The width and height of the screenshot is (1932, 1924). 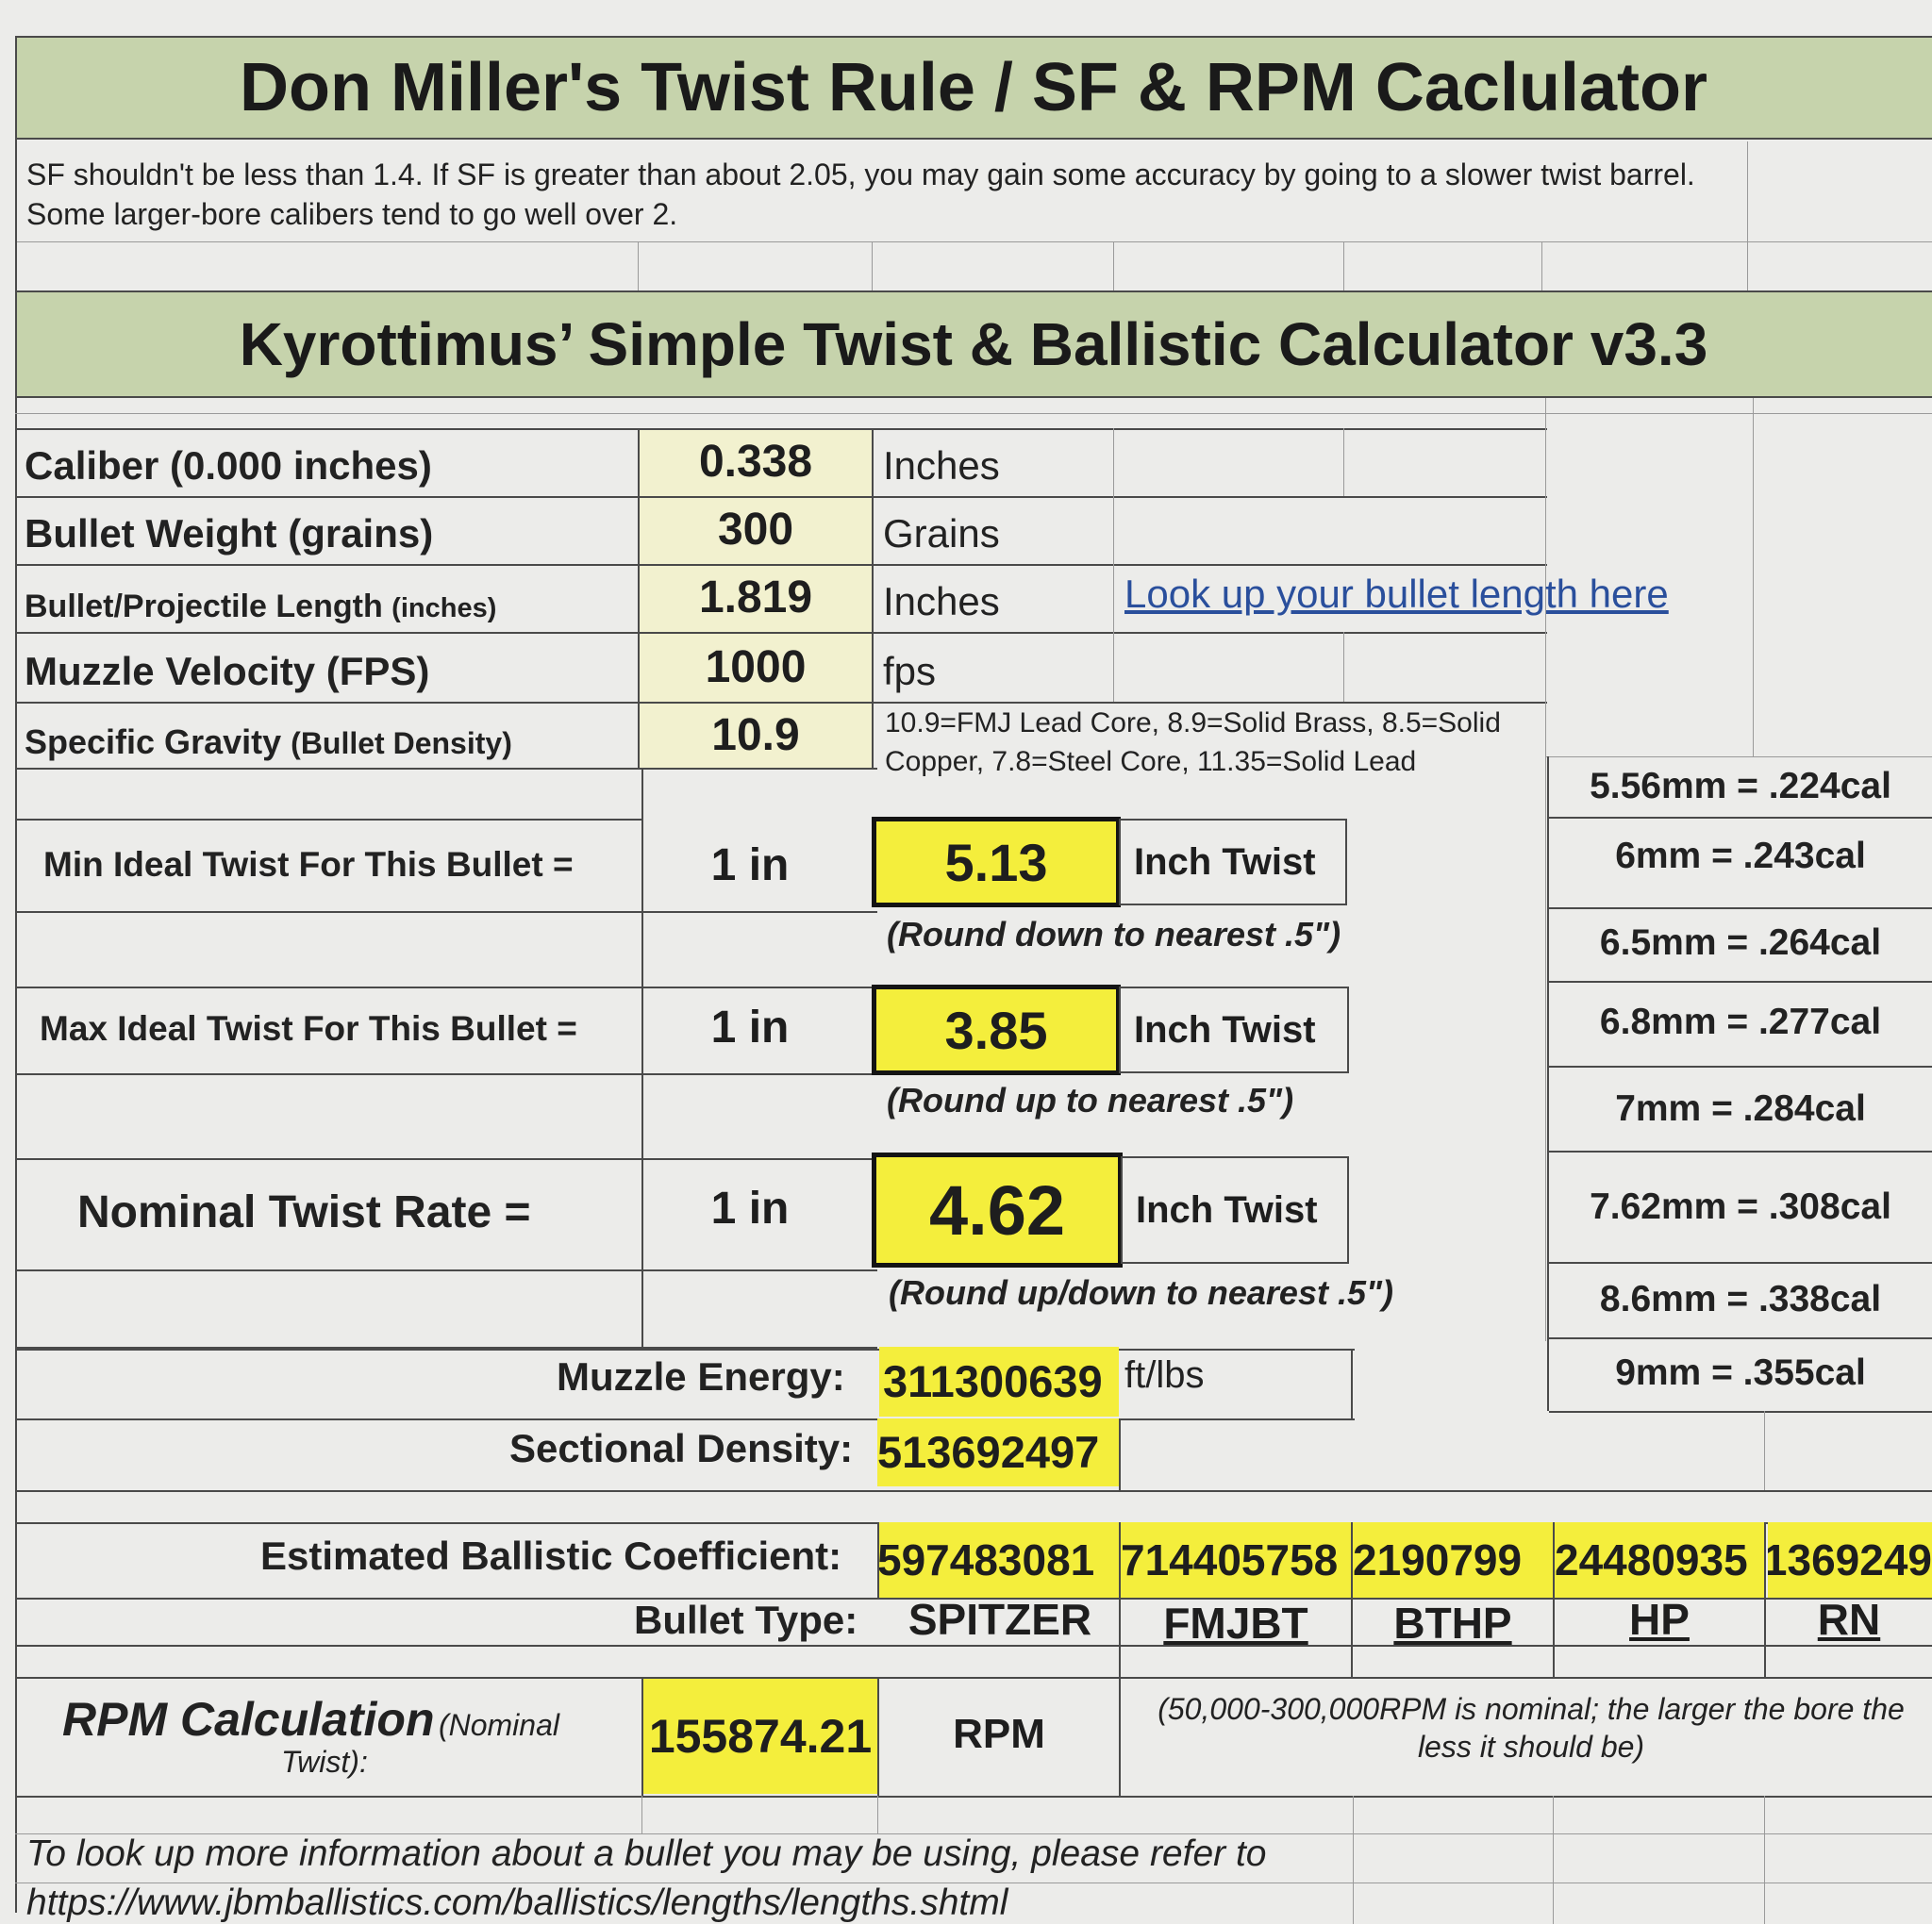 What do you see at coordinates (499, 1725) in the screenshot?
I see `rpm-label-small: (Nominal` at bounding box center [499, 1725].